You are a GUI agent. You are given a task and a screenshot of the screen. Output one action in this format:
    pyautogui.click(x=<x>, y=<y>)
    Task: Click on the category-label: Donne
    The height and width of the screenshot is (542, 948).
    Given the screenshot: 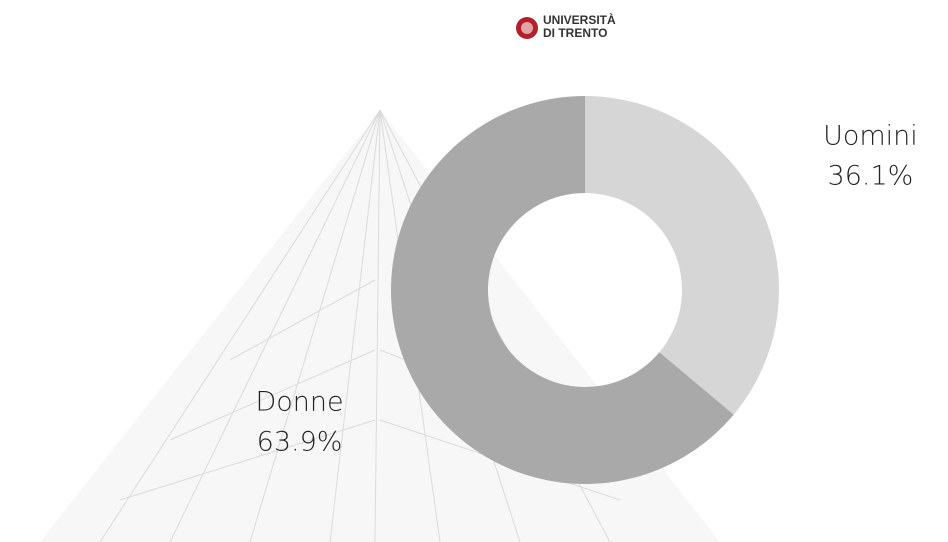 What is the action you would take?
    pyautogui.click(x=299, y=402)
    